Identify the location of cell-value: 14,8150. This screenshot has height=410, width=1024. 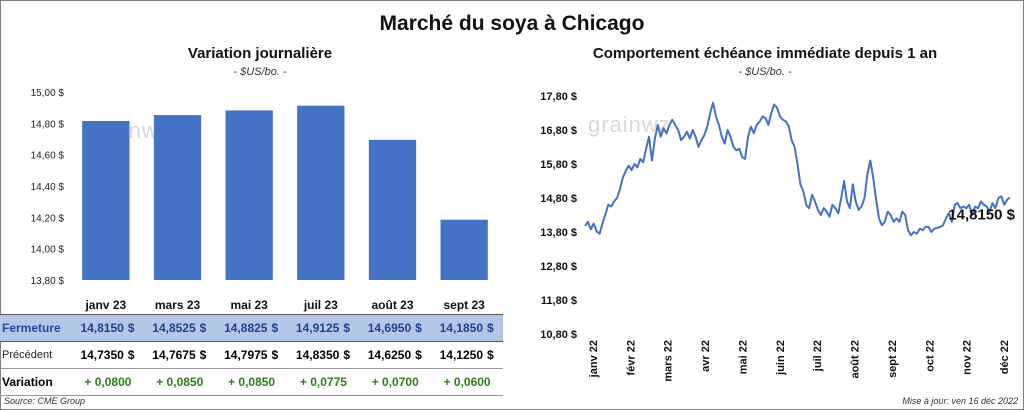
(102, 328).